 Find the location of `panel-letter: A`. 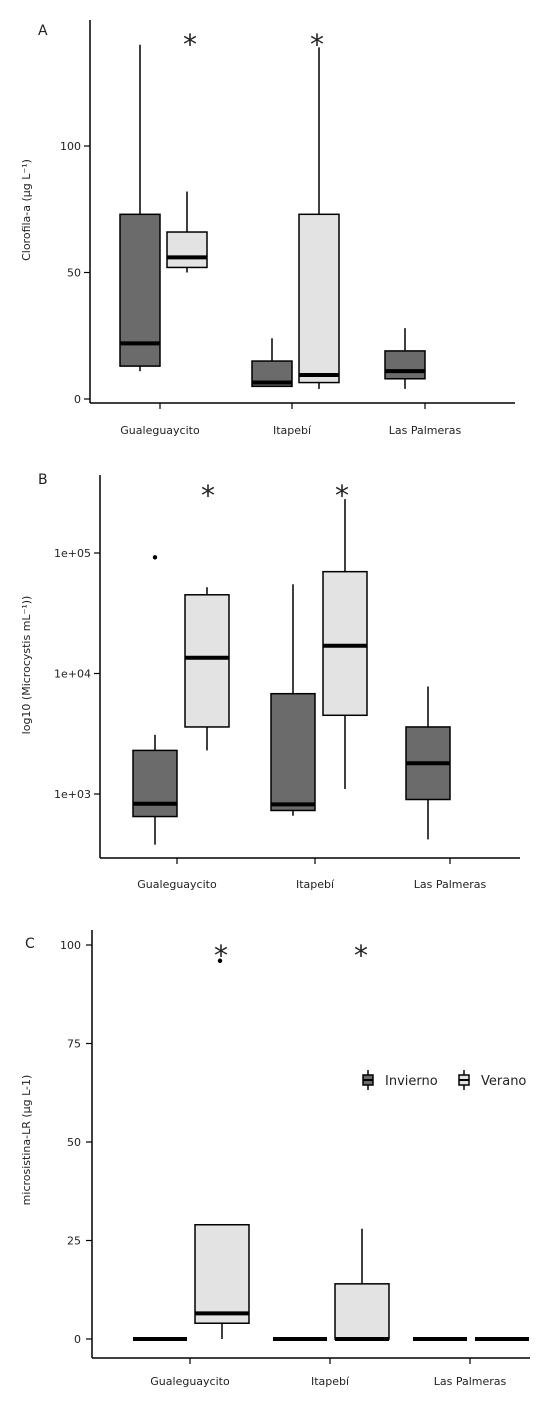

panel-letter: A is located at coordinates (43, 31).